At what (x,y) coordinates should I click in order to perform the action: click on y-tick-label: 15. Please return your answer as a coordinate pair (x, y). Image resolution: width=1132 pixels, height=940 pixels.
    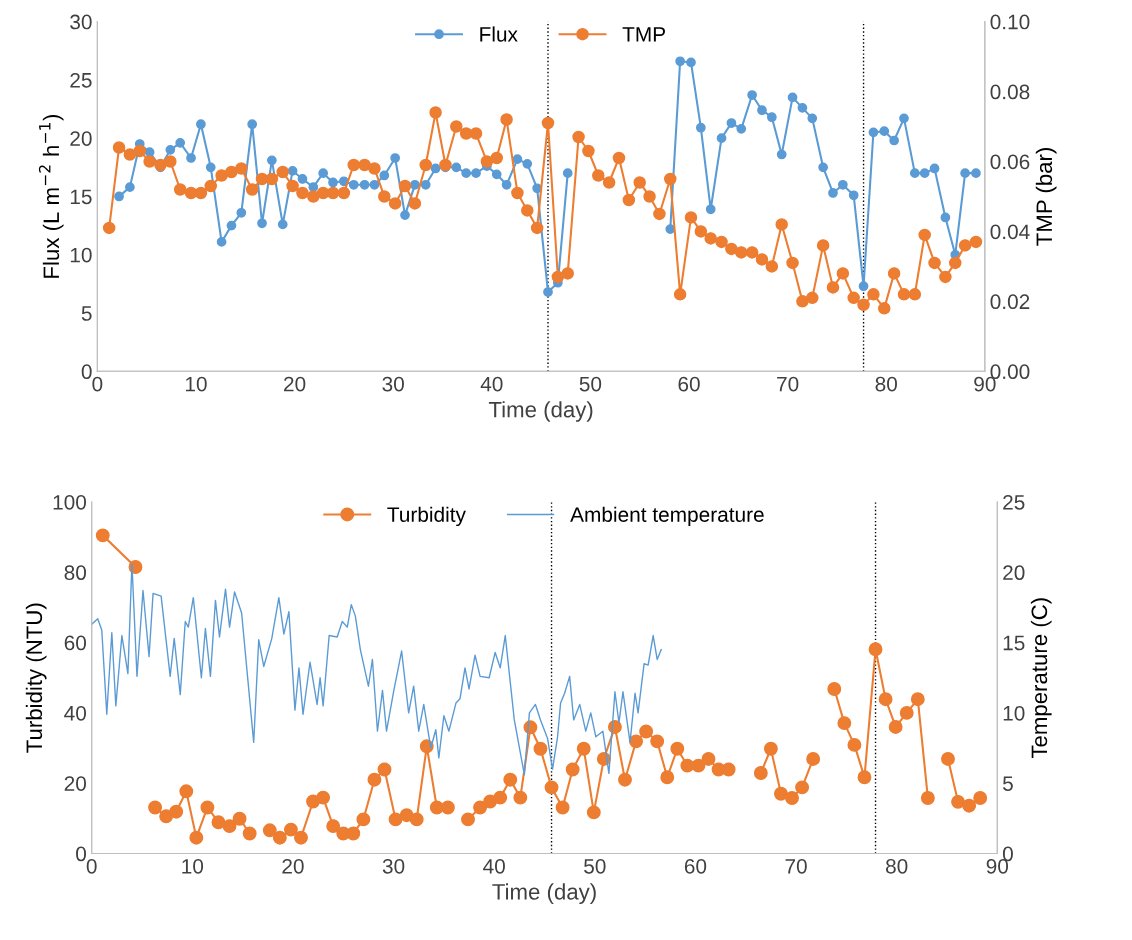
    Looking at the image, I should click on (81, 197).